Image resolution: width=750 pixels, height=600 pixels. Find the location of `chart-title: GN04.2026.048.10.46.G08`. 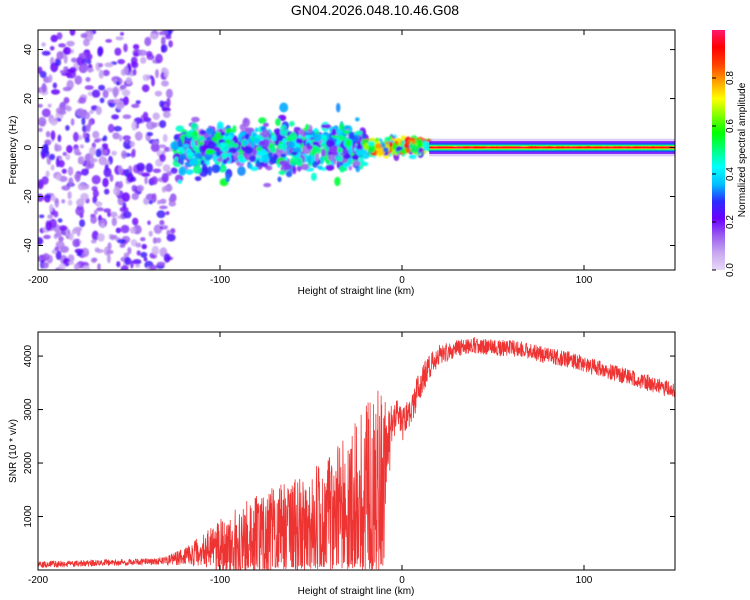

chart-title: GN04.2026.048.10.46.G08 is located at coordinates (375, 10).